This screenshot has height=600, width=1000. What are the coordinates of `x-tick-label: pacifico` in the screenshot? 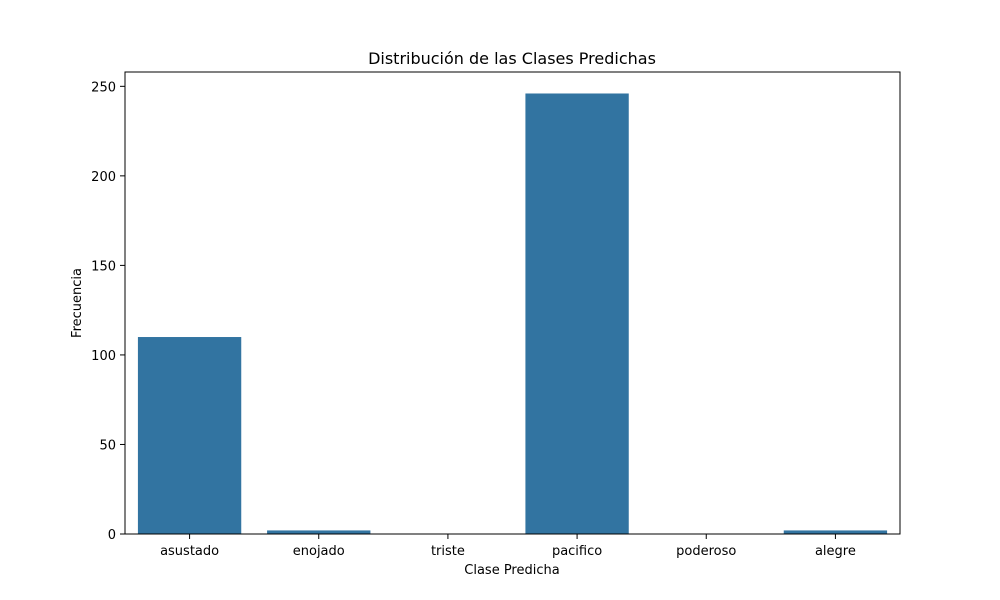 It's located at (577, 551).